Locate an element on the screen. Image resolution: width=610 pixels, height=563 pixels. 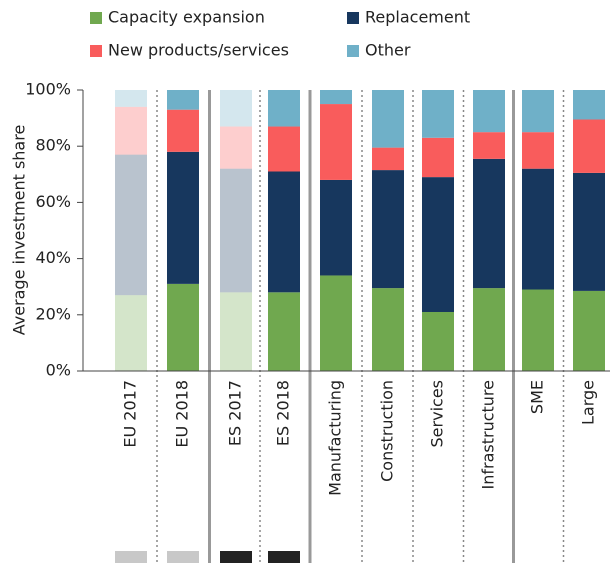
legend-label: Replacement is located at coordinates (417, 17).